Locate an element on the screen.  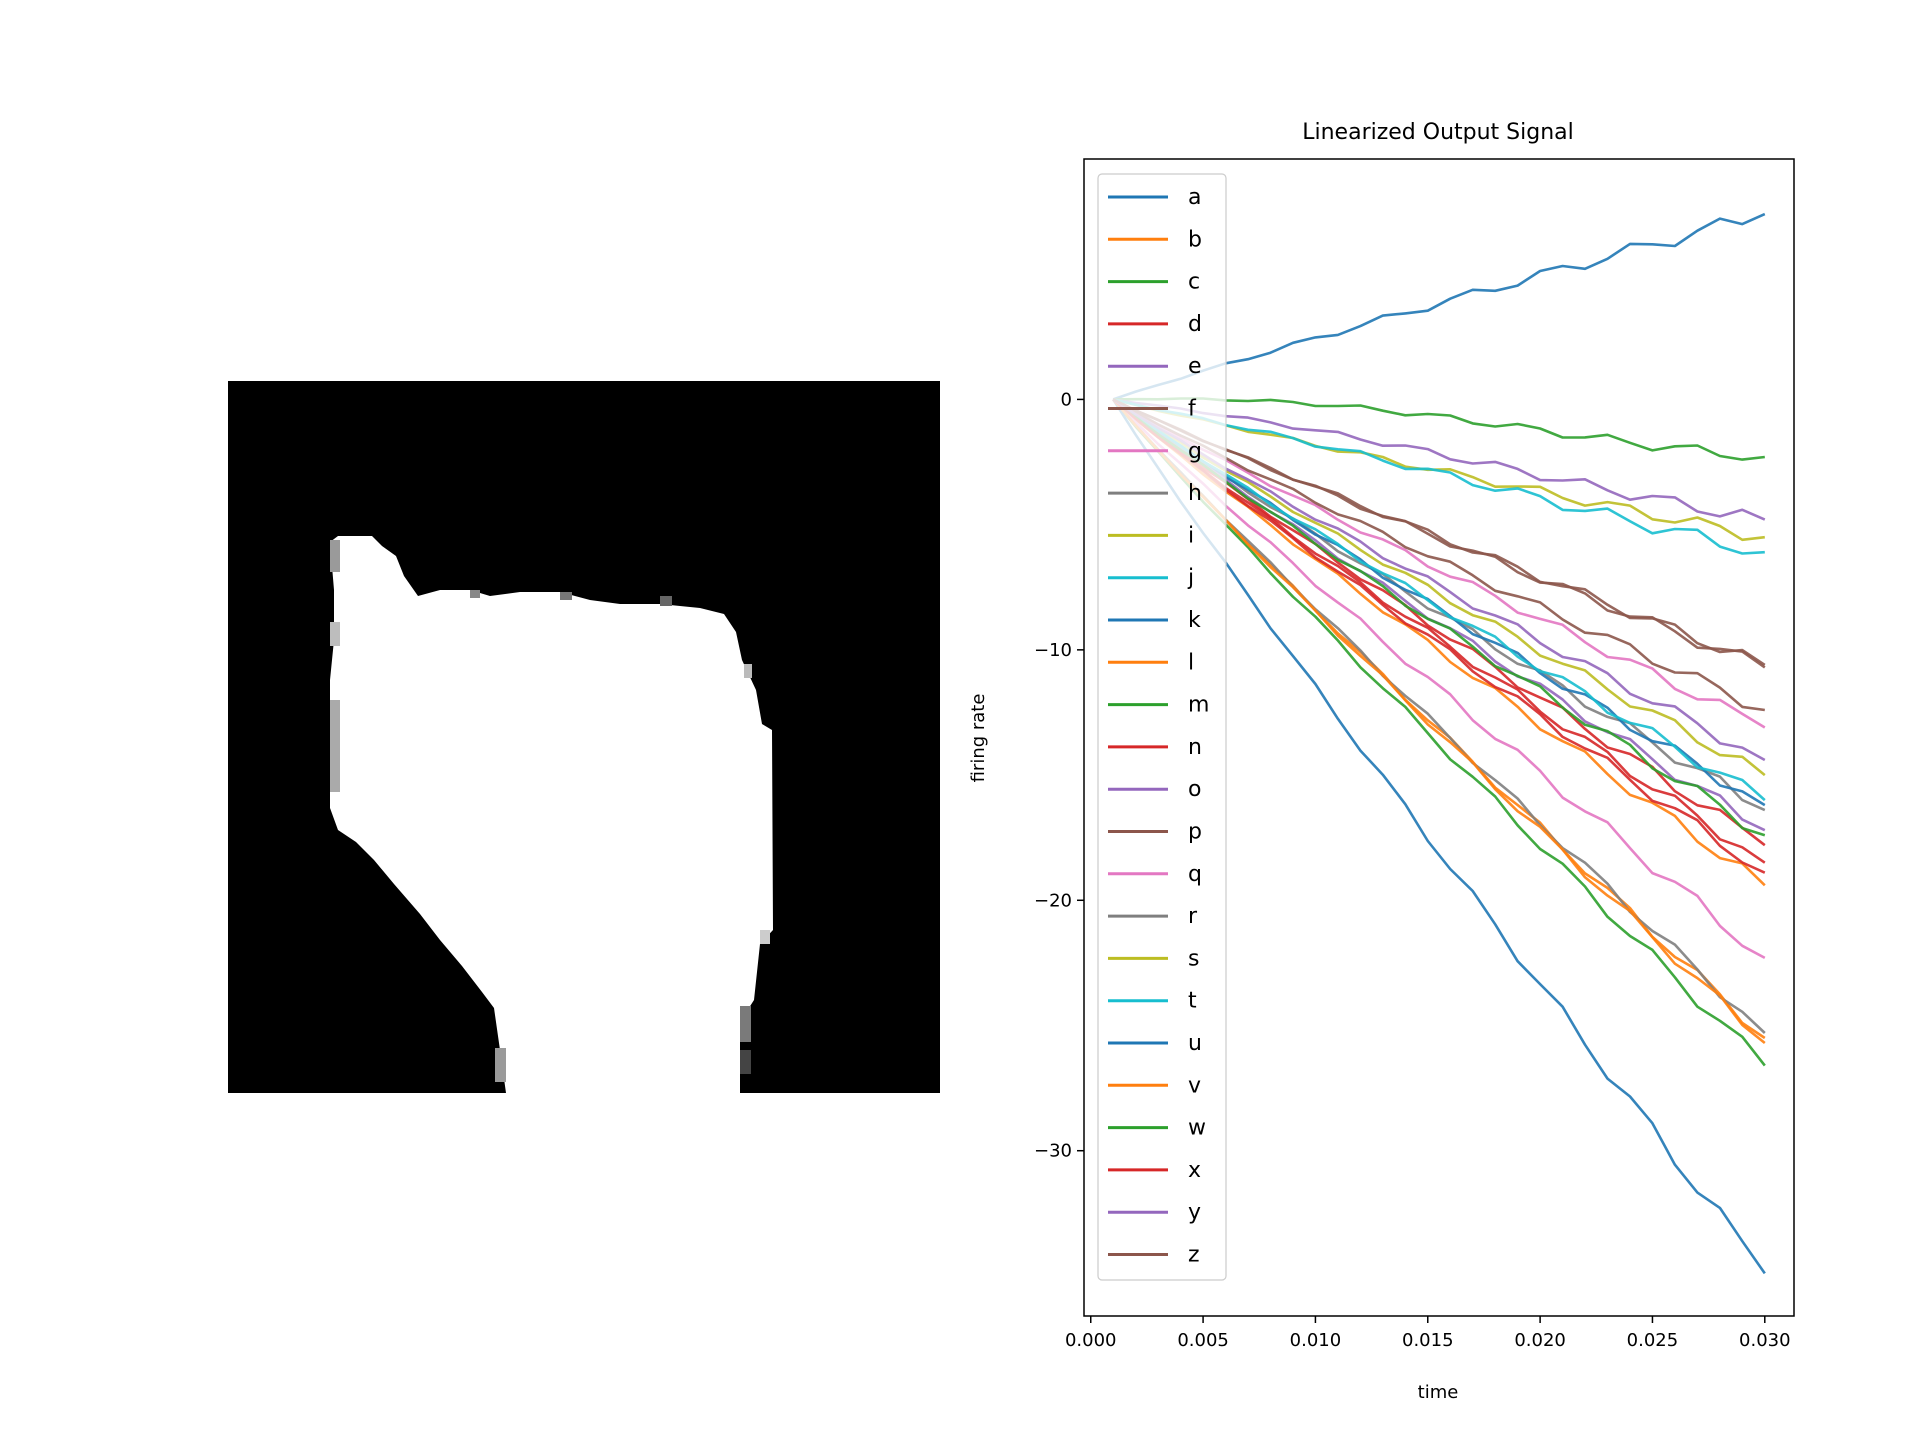
legend-label-d: d is located at coordinates (1195, 324).